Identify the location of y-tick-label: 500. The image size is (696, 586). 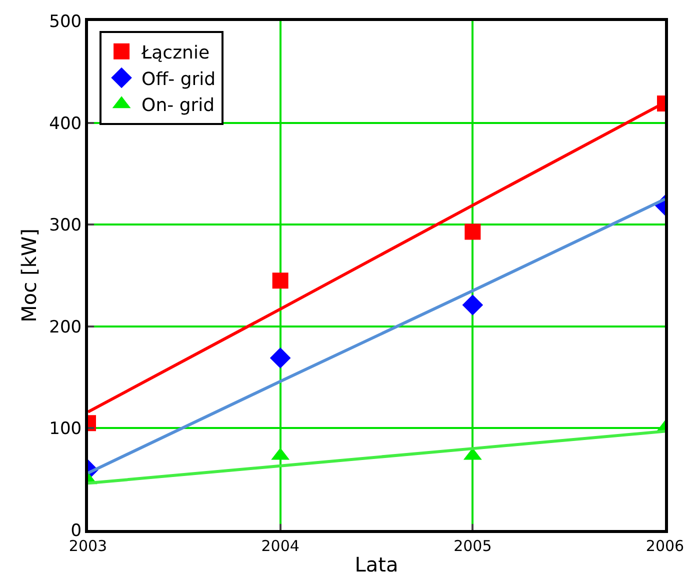
(65, 22).